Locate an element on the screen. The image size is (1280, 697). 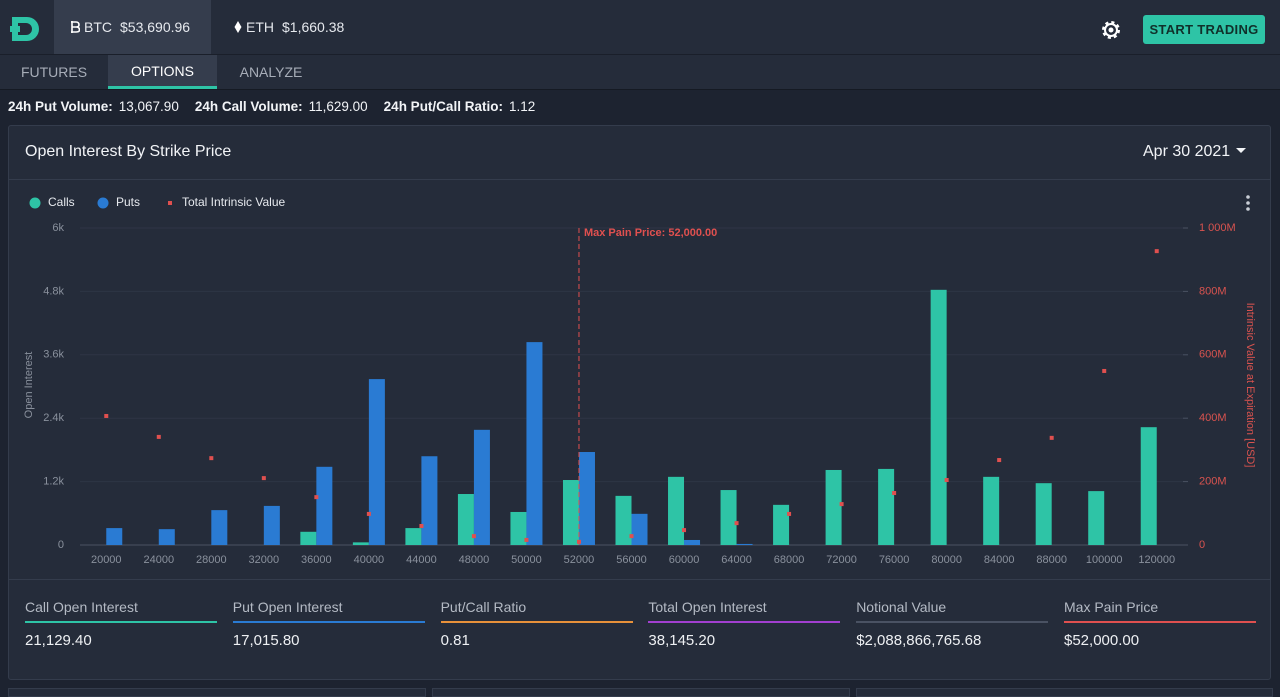
stat-label: 24h Call Volume: is located at coordinates (248, 106).